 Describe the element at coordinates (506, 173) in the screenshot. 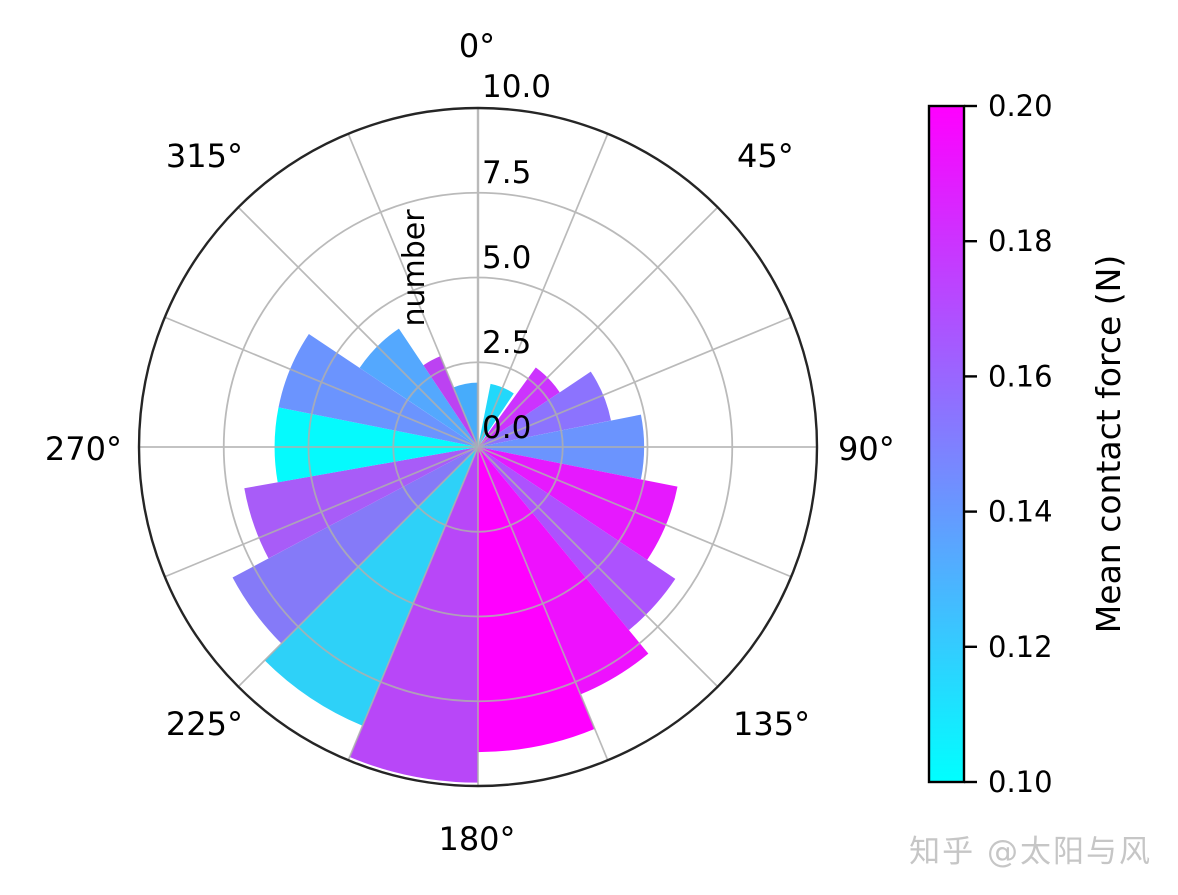

I see `radial-tick-label: 7.5` at that location.